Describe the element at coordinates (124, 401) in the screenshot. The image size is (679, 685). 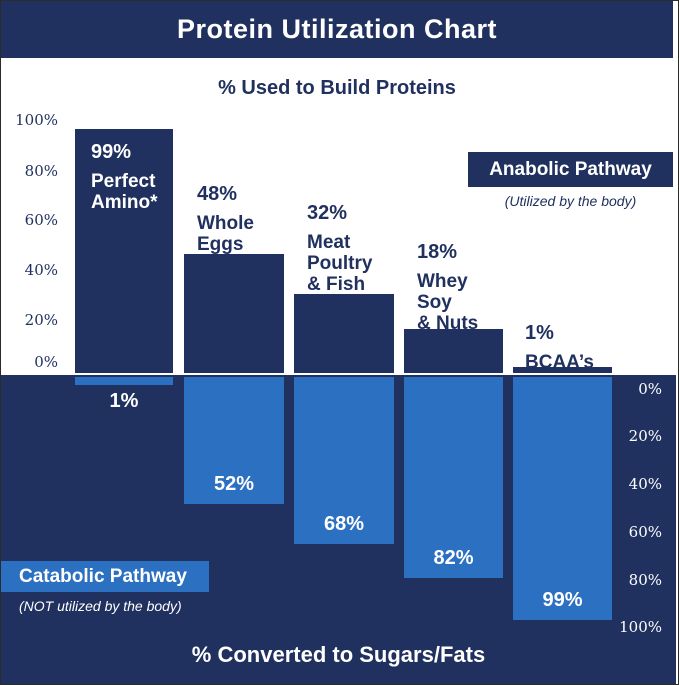
I see `catabolic-pct-perfect-amino: 1%` at that location.